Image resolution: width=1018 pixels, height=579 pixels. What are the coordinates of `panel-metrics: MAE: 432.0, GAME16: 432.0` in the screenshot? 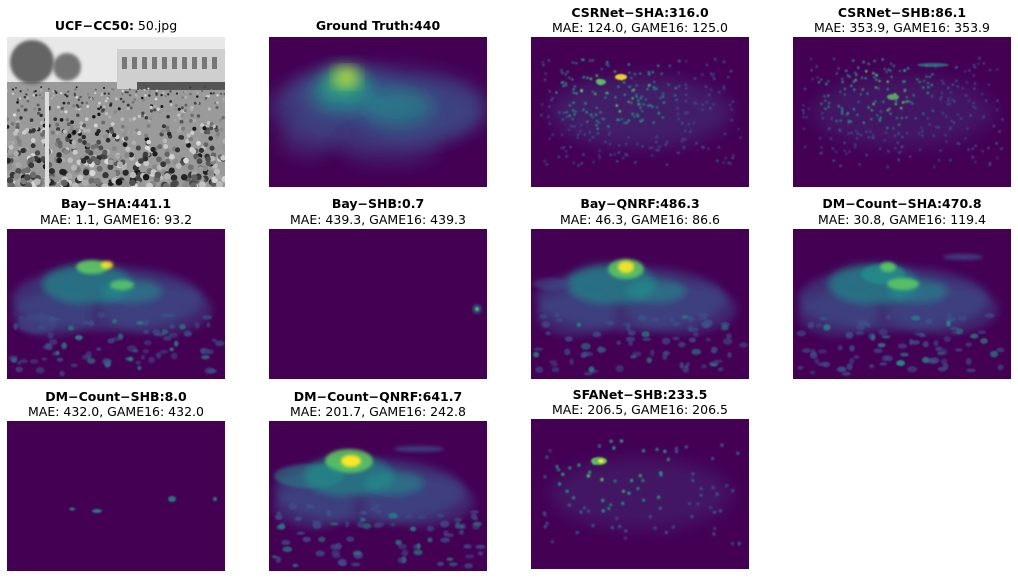 It's located at (116, 411).